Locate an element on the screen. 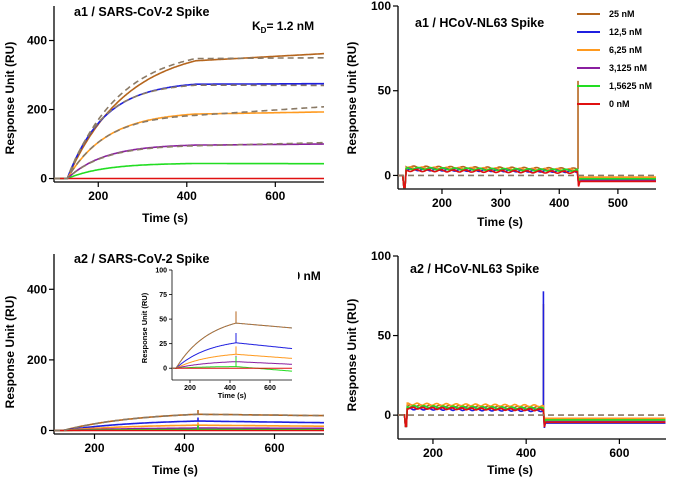 This screenshot has height=482, width=685. kd-value: = 1.2 nM is located at coordinates (290, 26).